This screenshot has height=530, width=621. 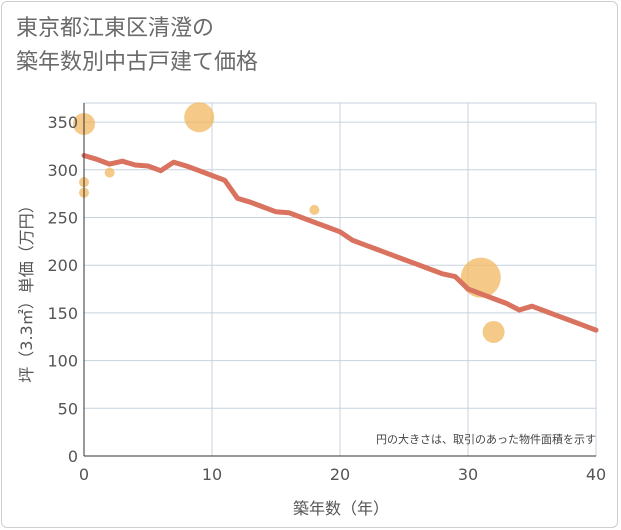 What do you see at coordinates (115, 28) in the screenshot?
I see `chart-title-line1: 東京都江東区清澄の` at bounding box center [115, 28].